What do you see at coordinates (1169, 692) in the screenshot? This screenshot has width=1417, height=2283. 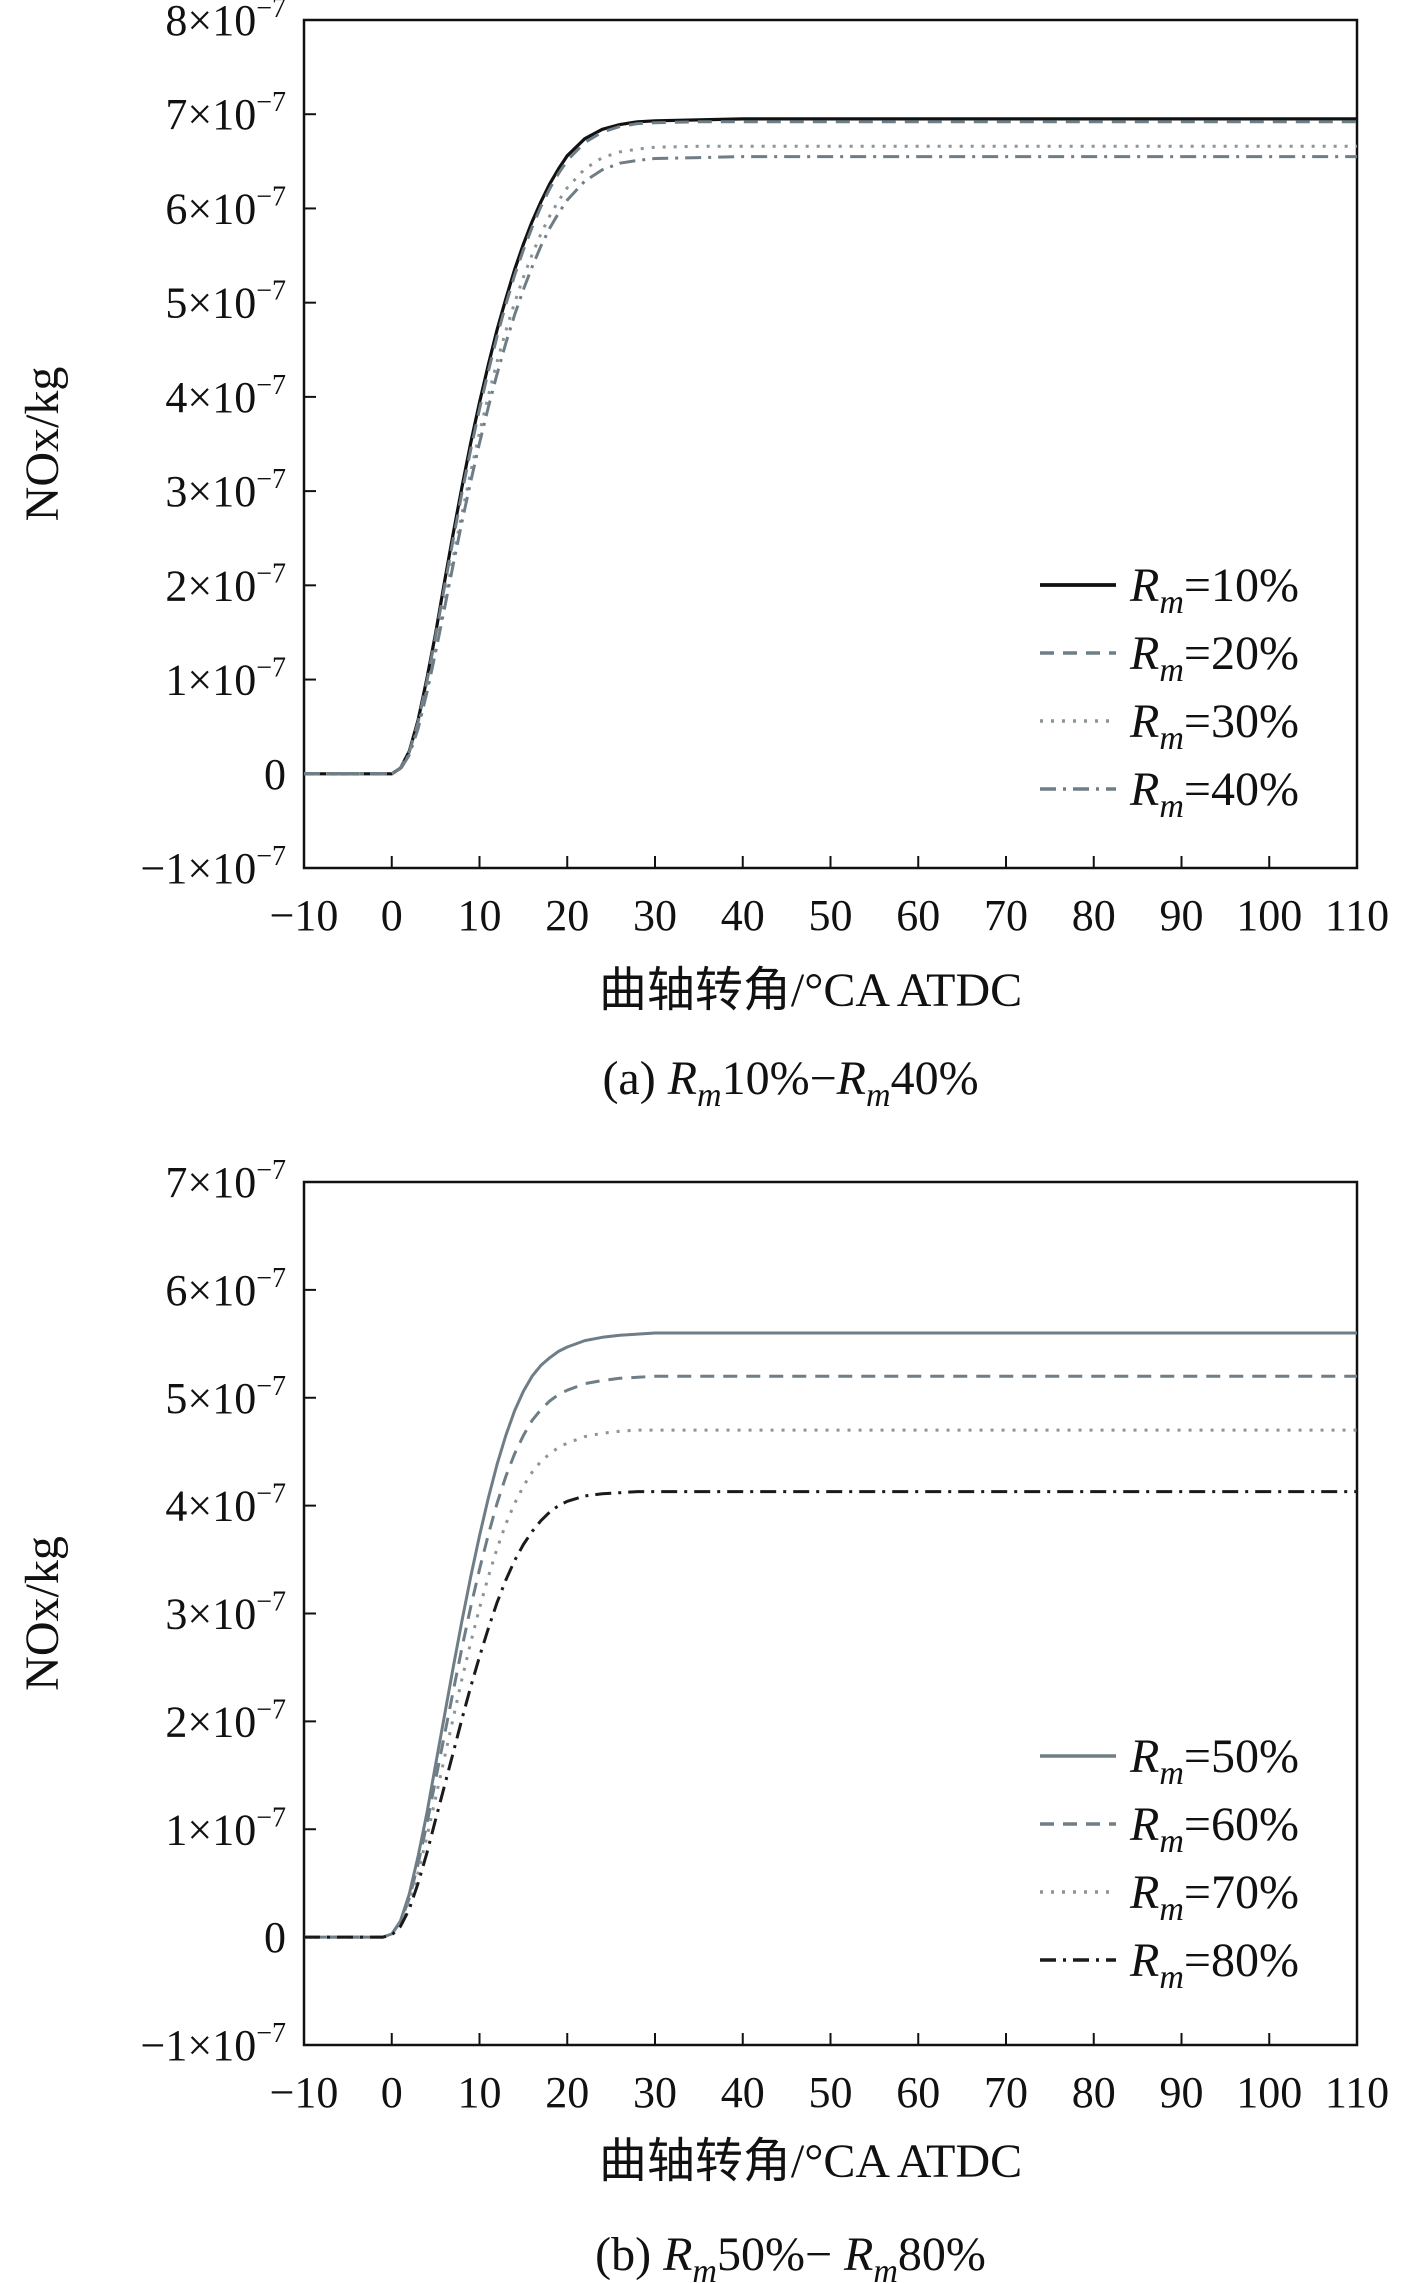 I see `legend: Rm=10%Rm=20%Rm=30%Rm=40%` at bounding box center [1169, 692].